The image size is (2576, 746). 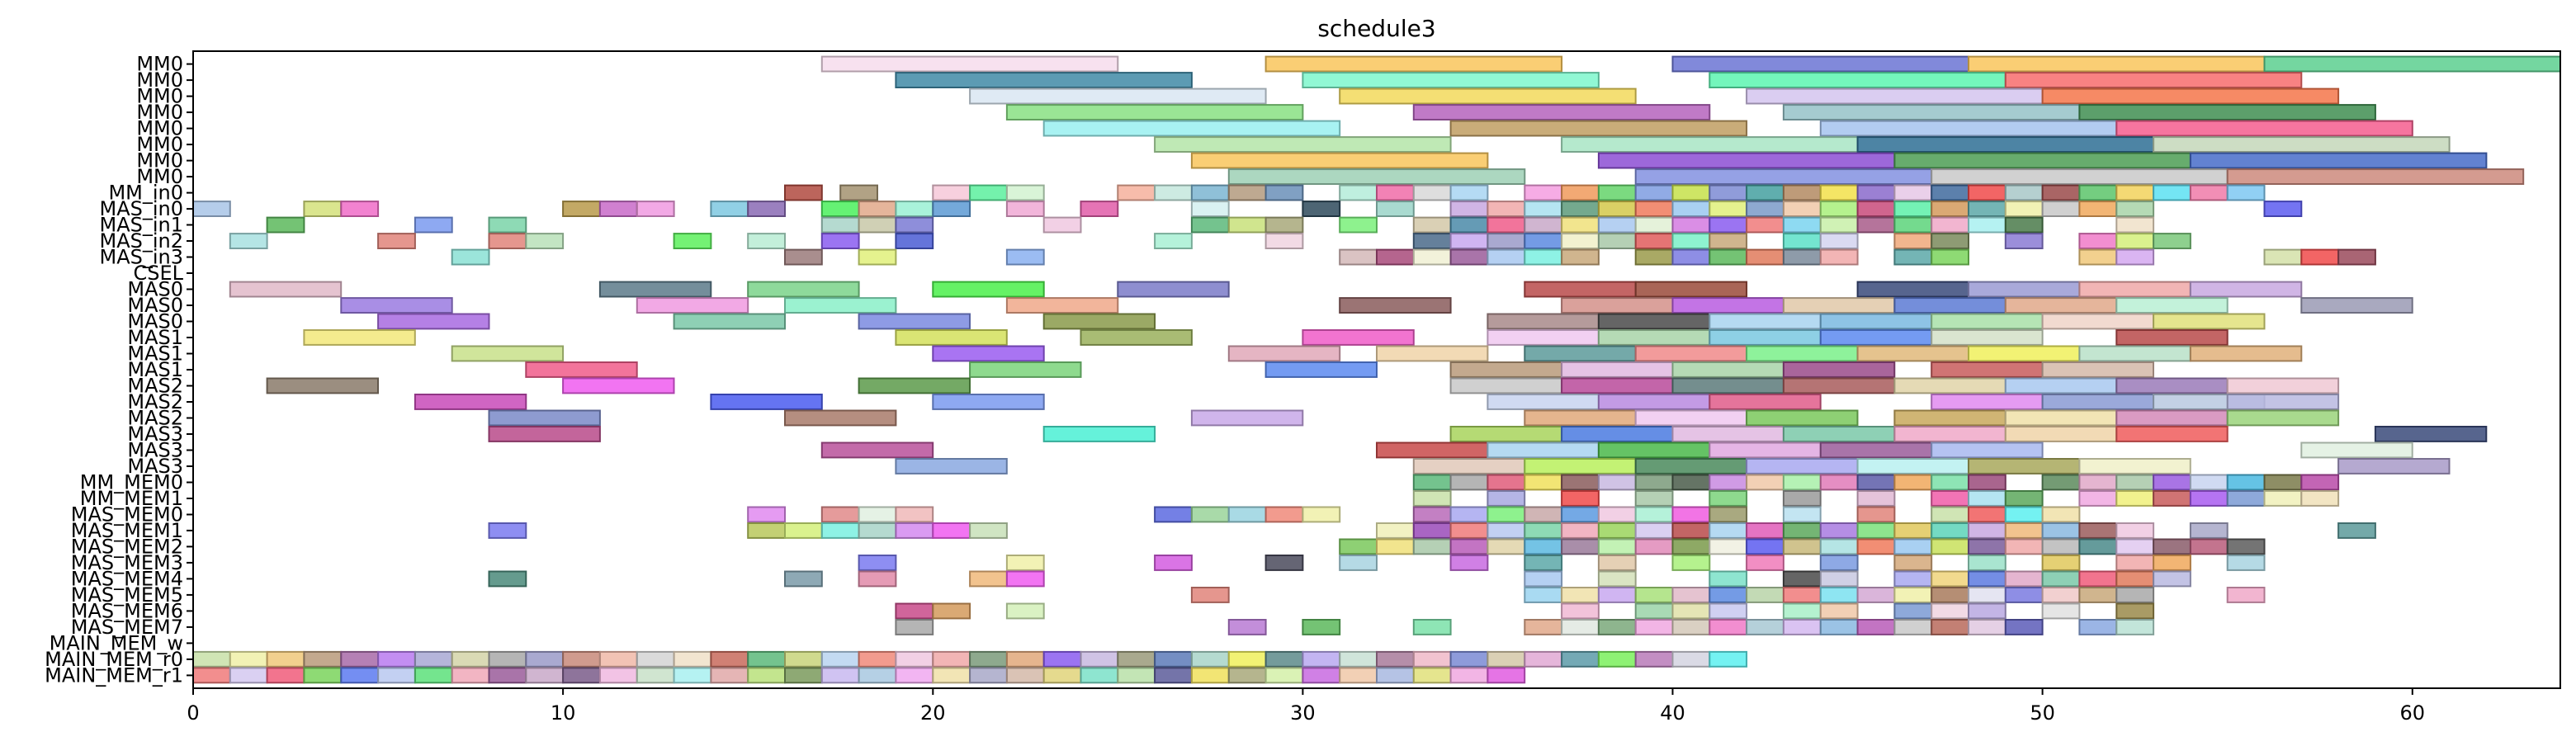 I want to click on y-tick-label: MAS1, so click(x=155, y=354).